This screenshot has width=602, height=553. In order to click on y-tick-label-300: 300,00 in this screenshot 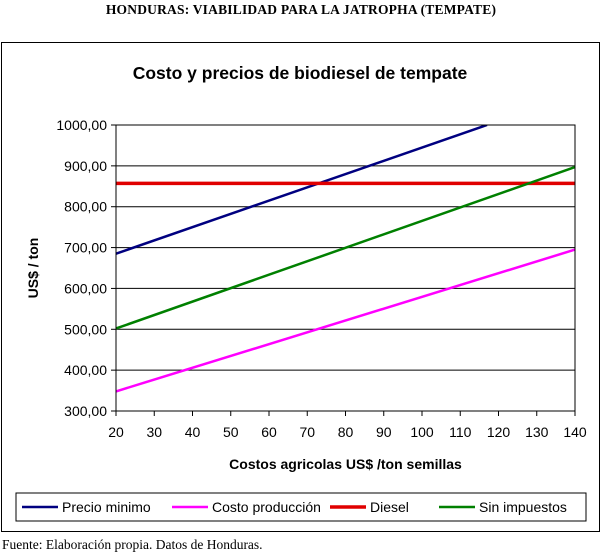, I will do `click(85, 411)`.